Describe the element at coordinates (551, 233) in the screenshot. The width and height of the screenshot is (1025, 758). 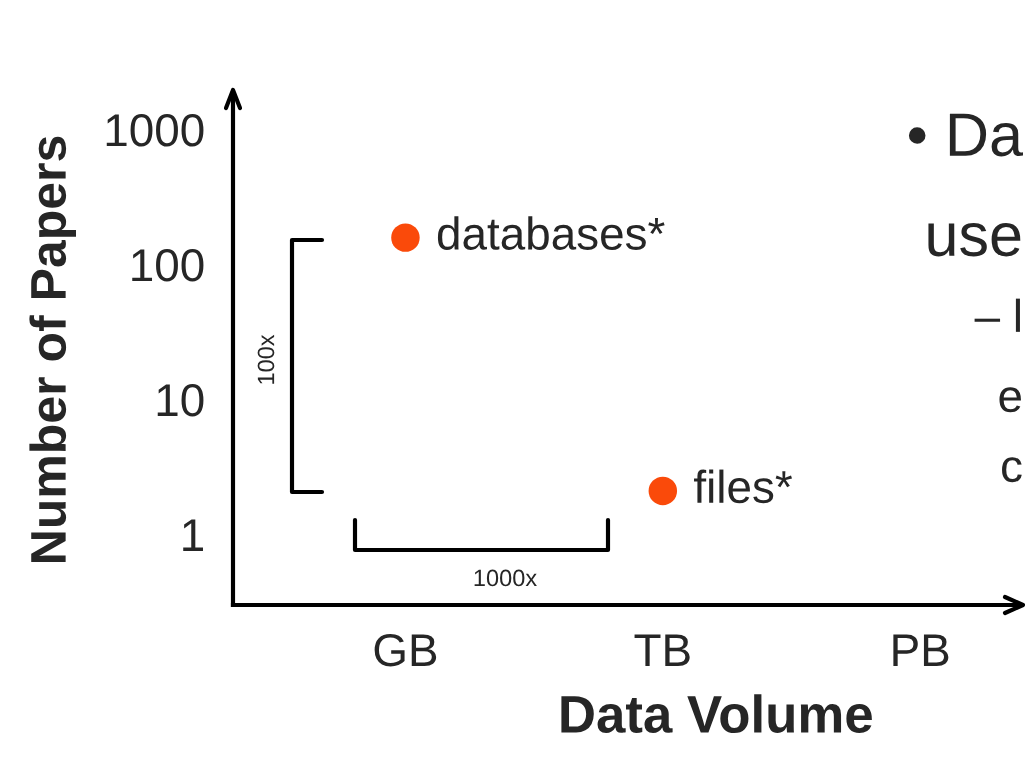
I see `annotation: databases*` at that location.